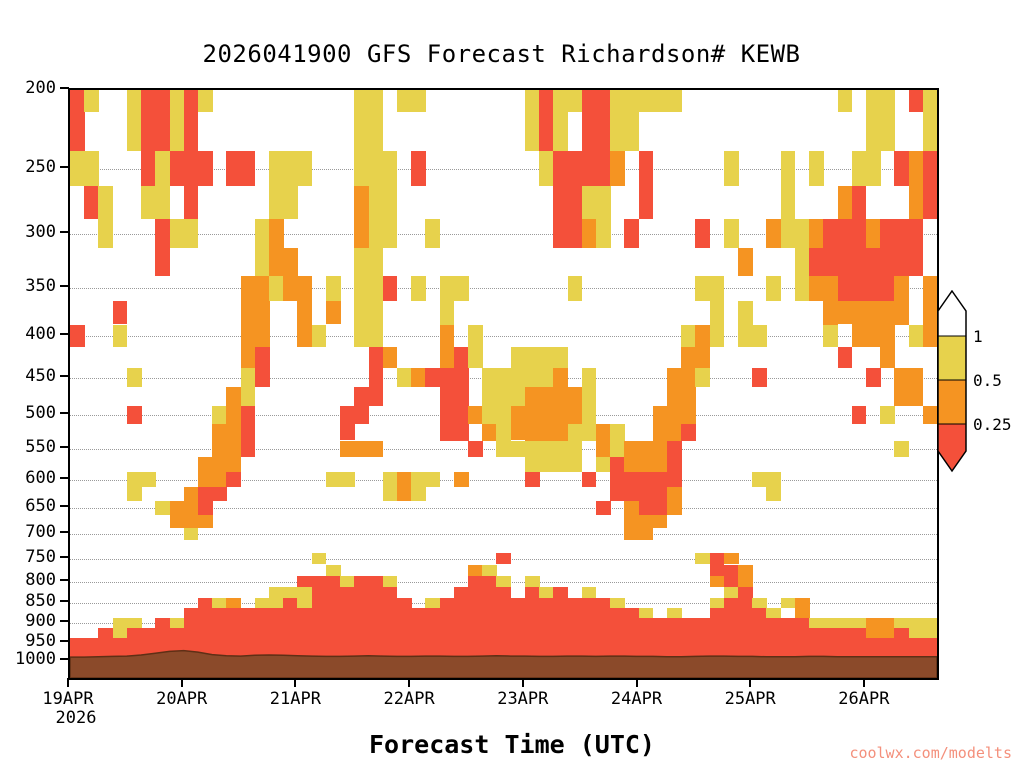 Image resolution: width=1024 pixels, height=768 pixels. I want to click on x-tick-label: 19APR, so click(68, 699).